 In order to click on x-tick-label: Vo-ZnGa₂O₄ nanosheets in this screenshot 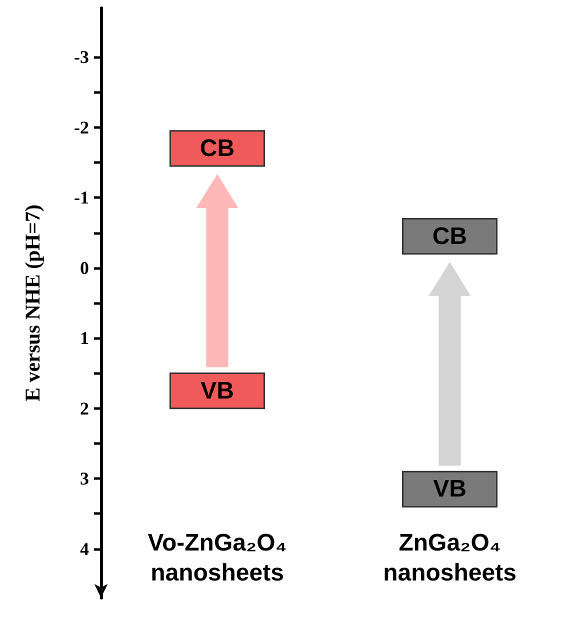, I will do `click(217, 558)`.